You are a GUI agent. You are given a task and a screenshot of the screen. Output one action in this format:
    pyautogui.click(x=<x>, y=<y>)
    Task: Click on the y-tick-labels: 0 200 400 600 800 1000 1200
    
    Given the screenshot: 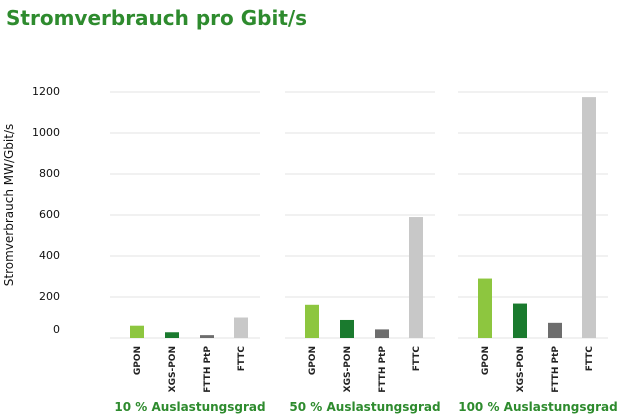 What is the action you would take?
    pyautogui.click(x=46, y=210)
    